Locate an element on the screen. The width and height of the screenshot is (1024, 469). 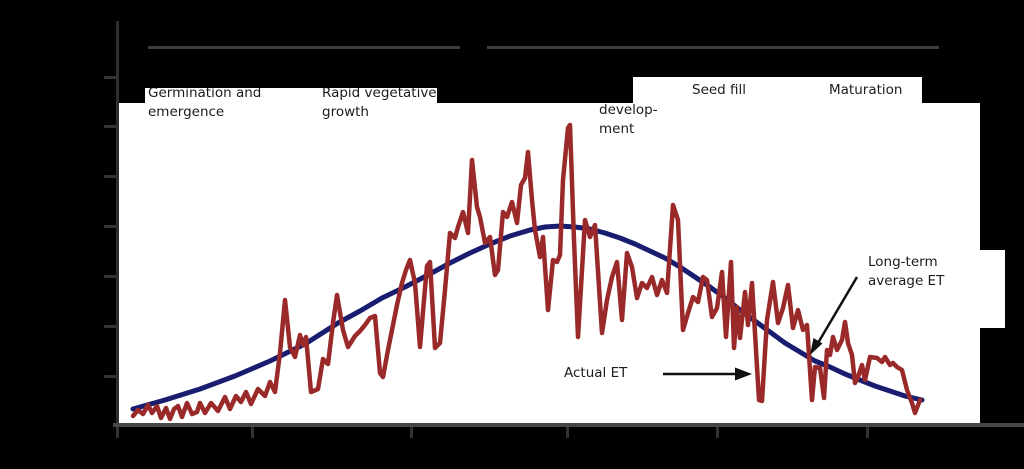
longterm-label-box is located at coordinates (930, 289).